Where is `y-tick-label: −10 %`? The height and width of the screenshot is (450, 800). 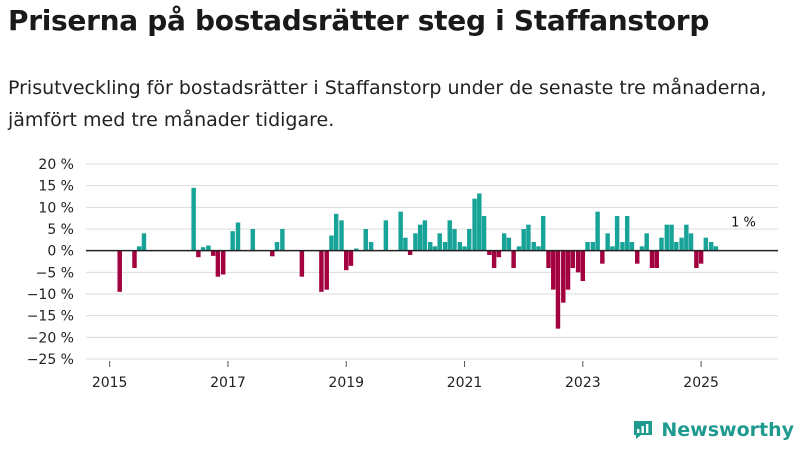
y-tick-label: −10 % is located at coordinates (50, 295).